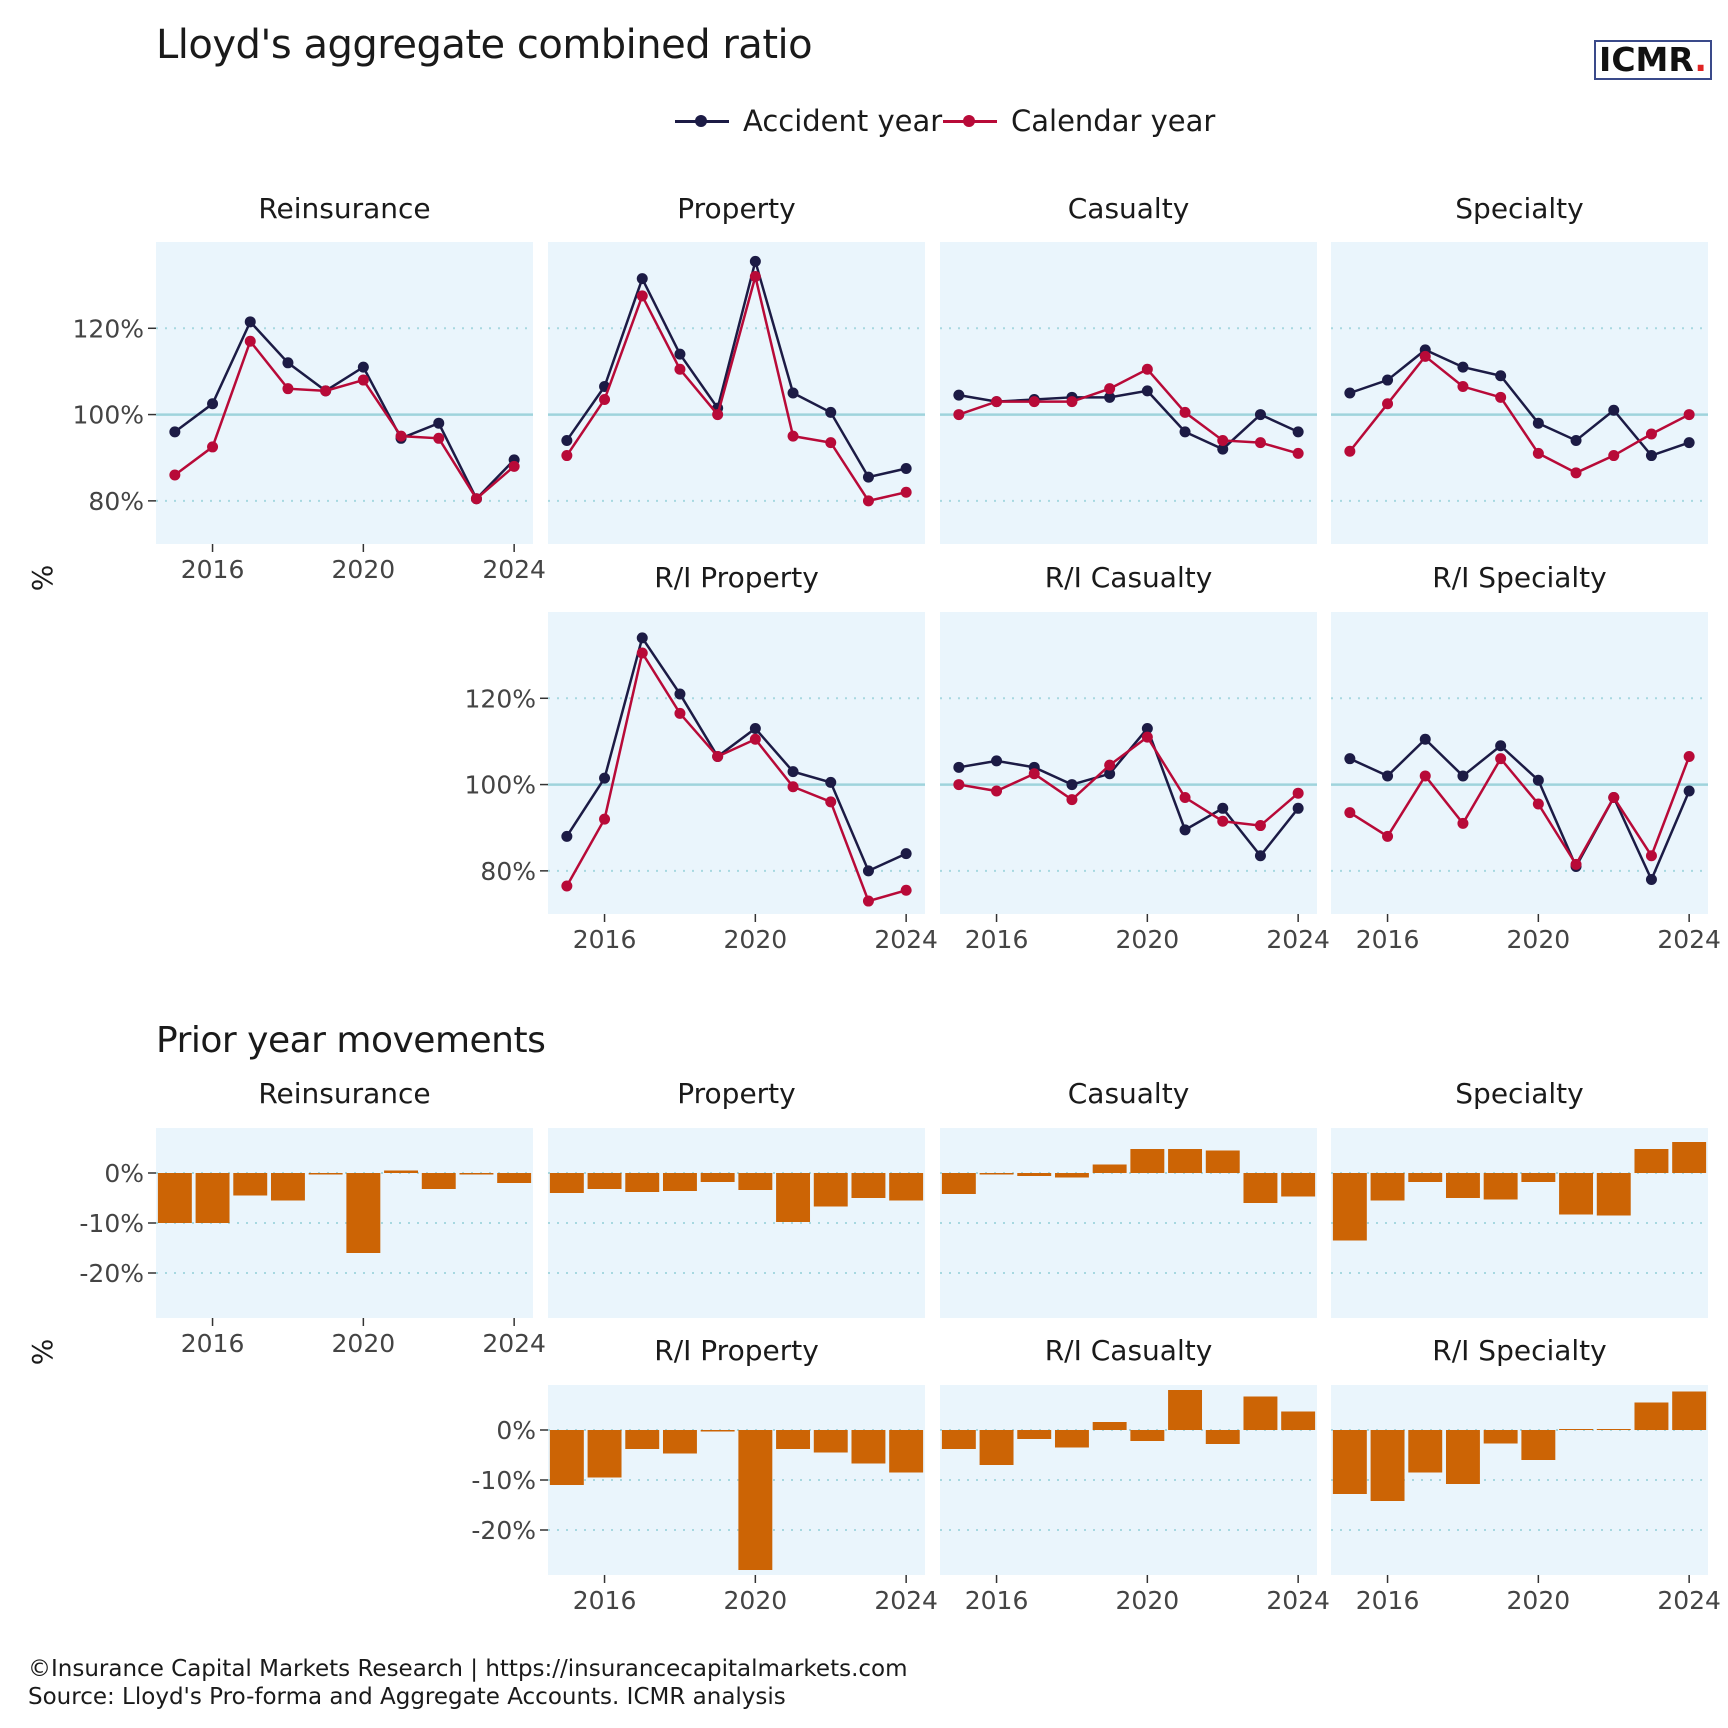 The height and width of the screenshot is (1728, 1728). I want to click on bar-r-i-property-bar-2022, so click(830, 1441).